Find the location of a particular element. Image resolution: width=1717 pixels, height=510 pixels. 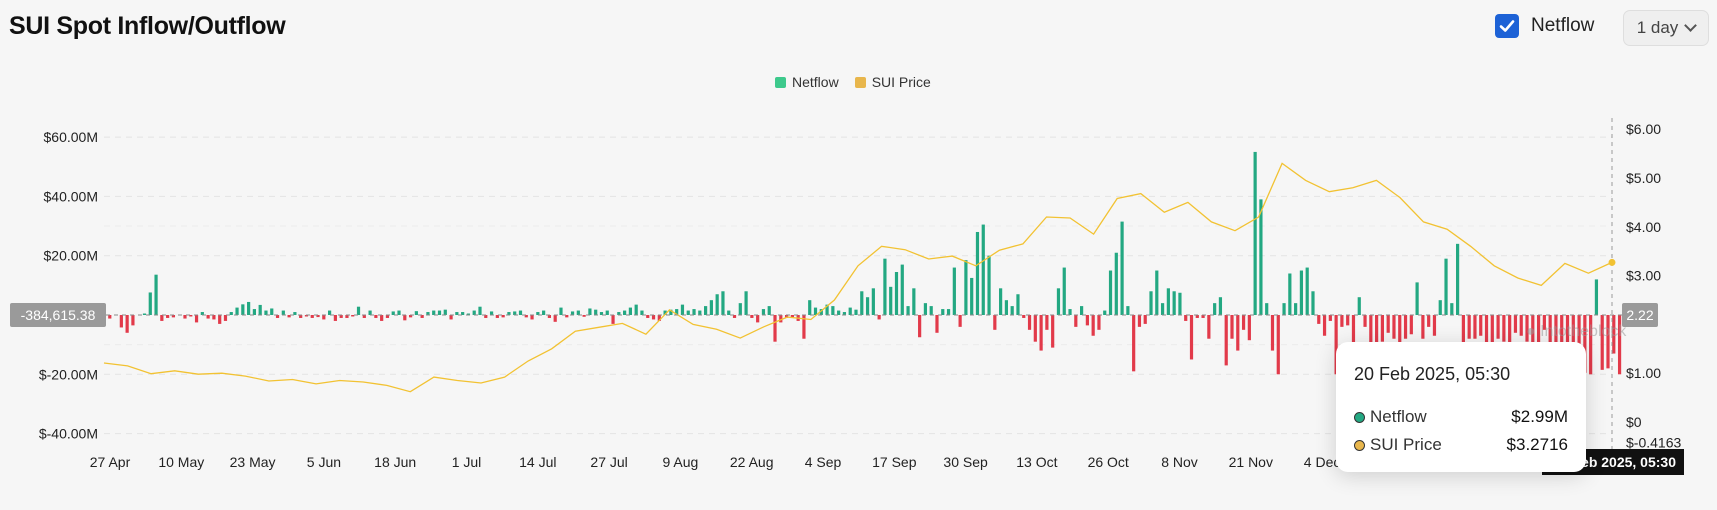

legend-item-netflow: Netflow is located at coordinates (807, 82).